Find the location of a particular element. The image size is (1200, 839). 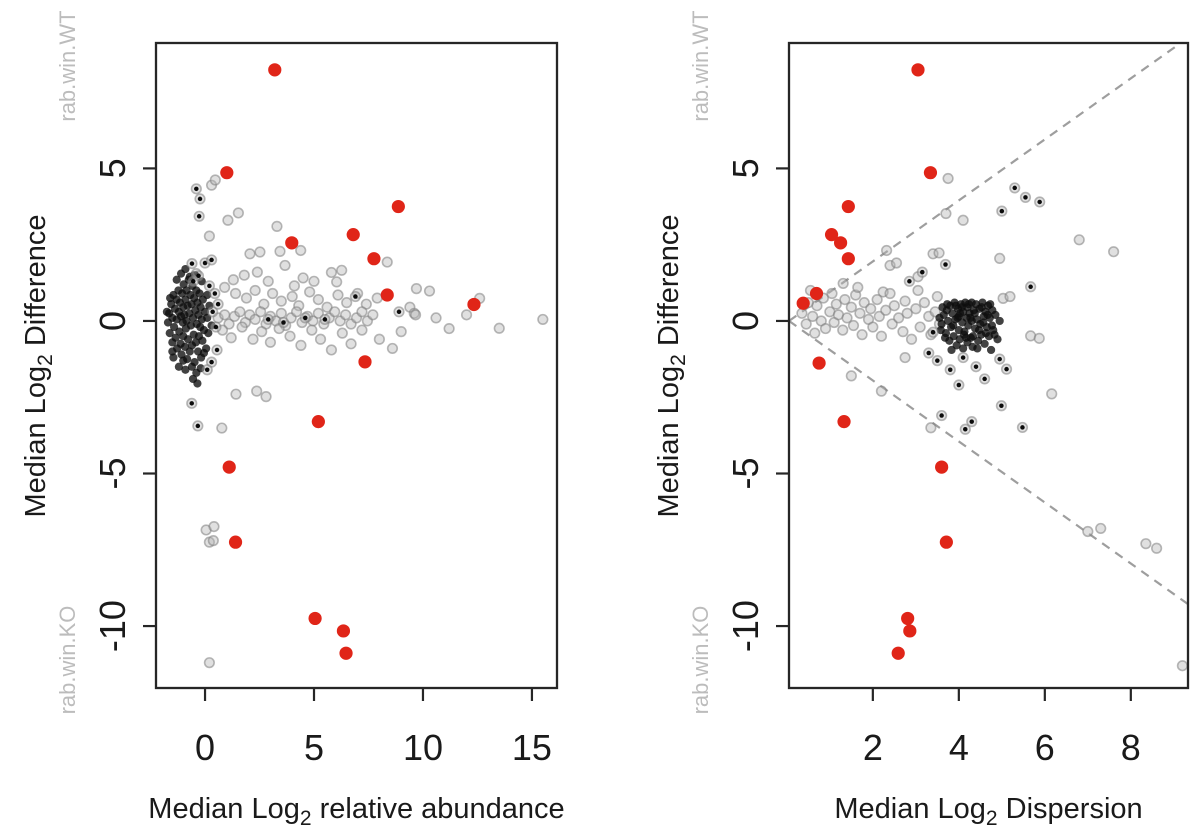

series-dense-core is located at coordinates (969, 326).